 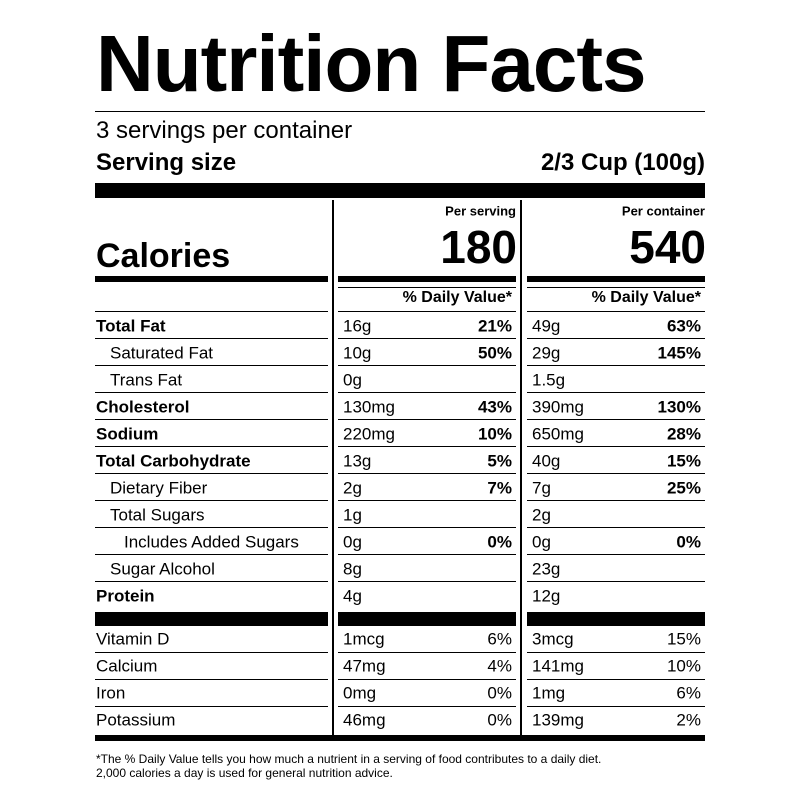 I want to click on amount: 13g, so click(x=357, y=460).